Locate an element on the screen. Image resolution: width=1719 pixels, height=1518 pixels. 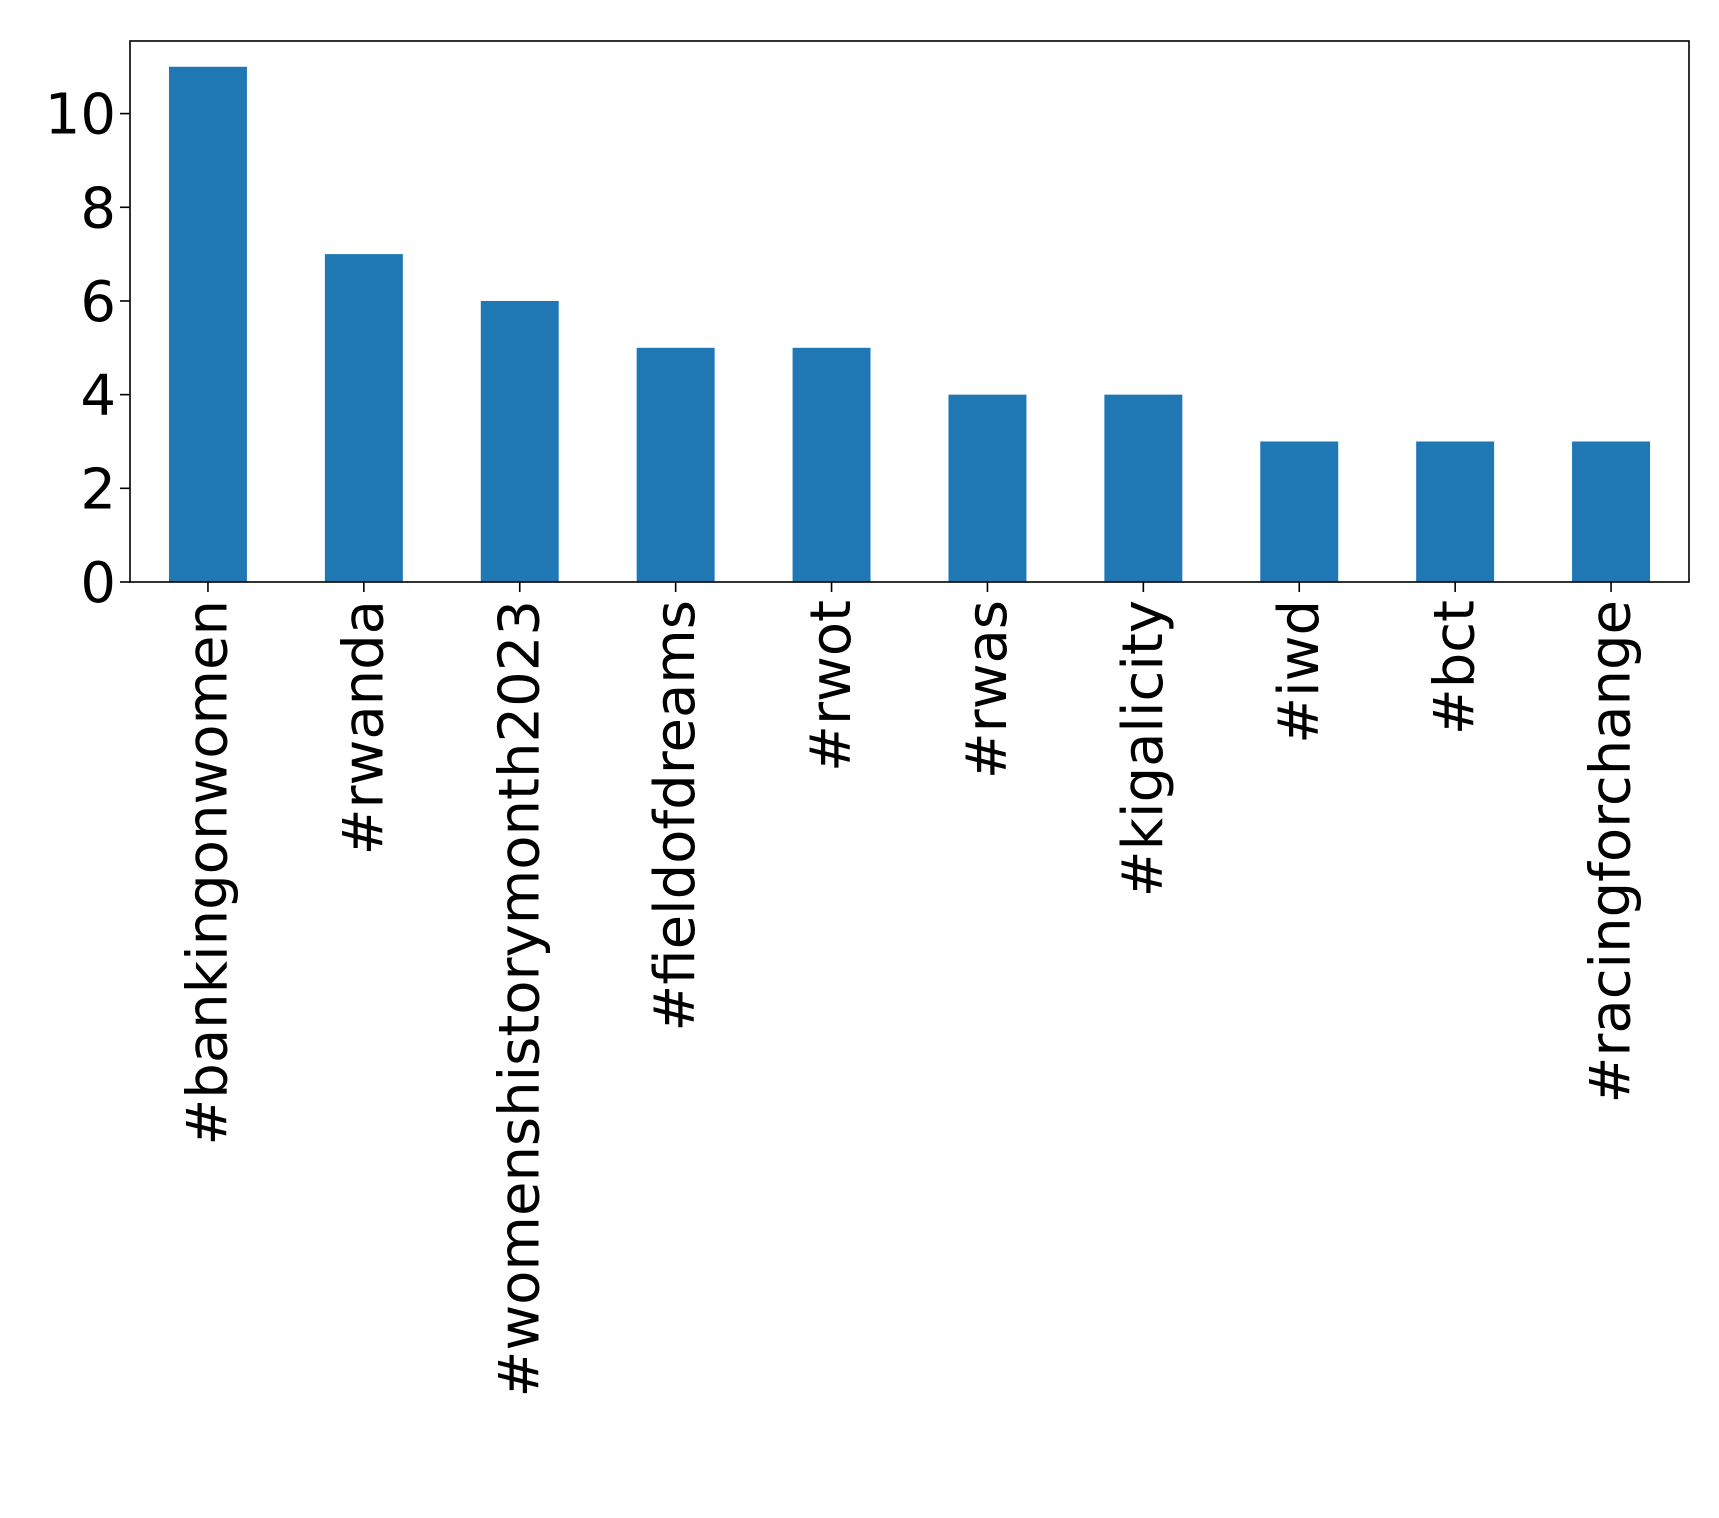
x-tick-label: #racingforchange is located at coordinates (1611, 852).